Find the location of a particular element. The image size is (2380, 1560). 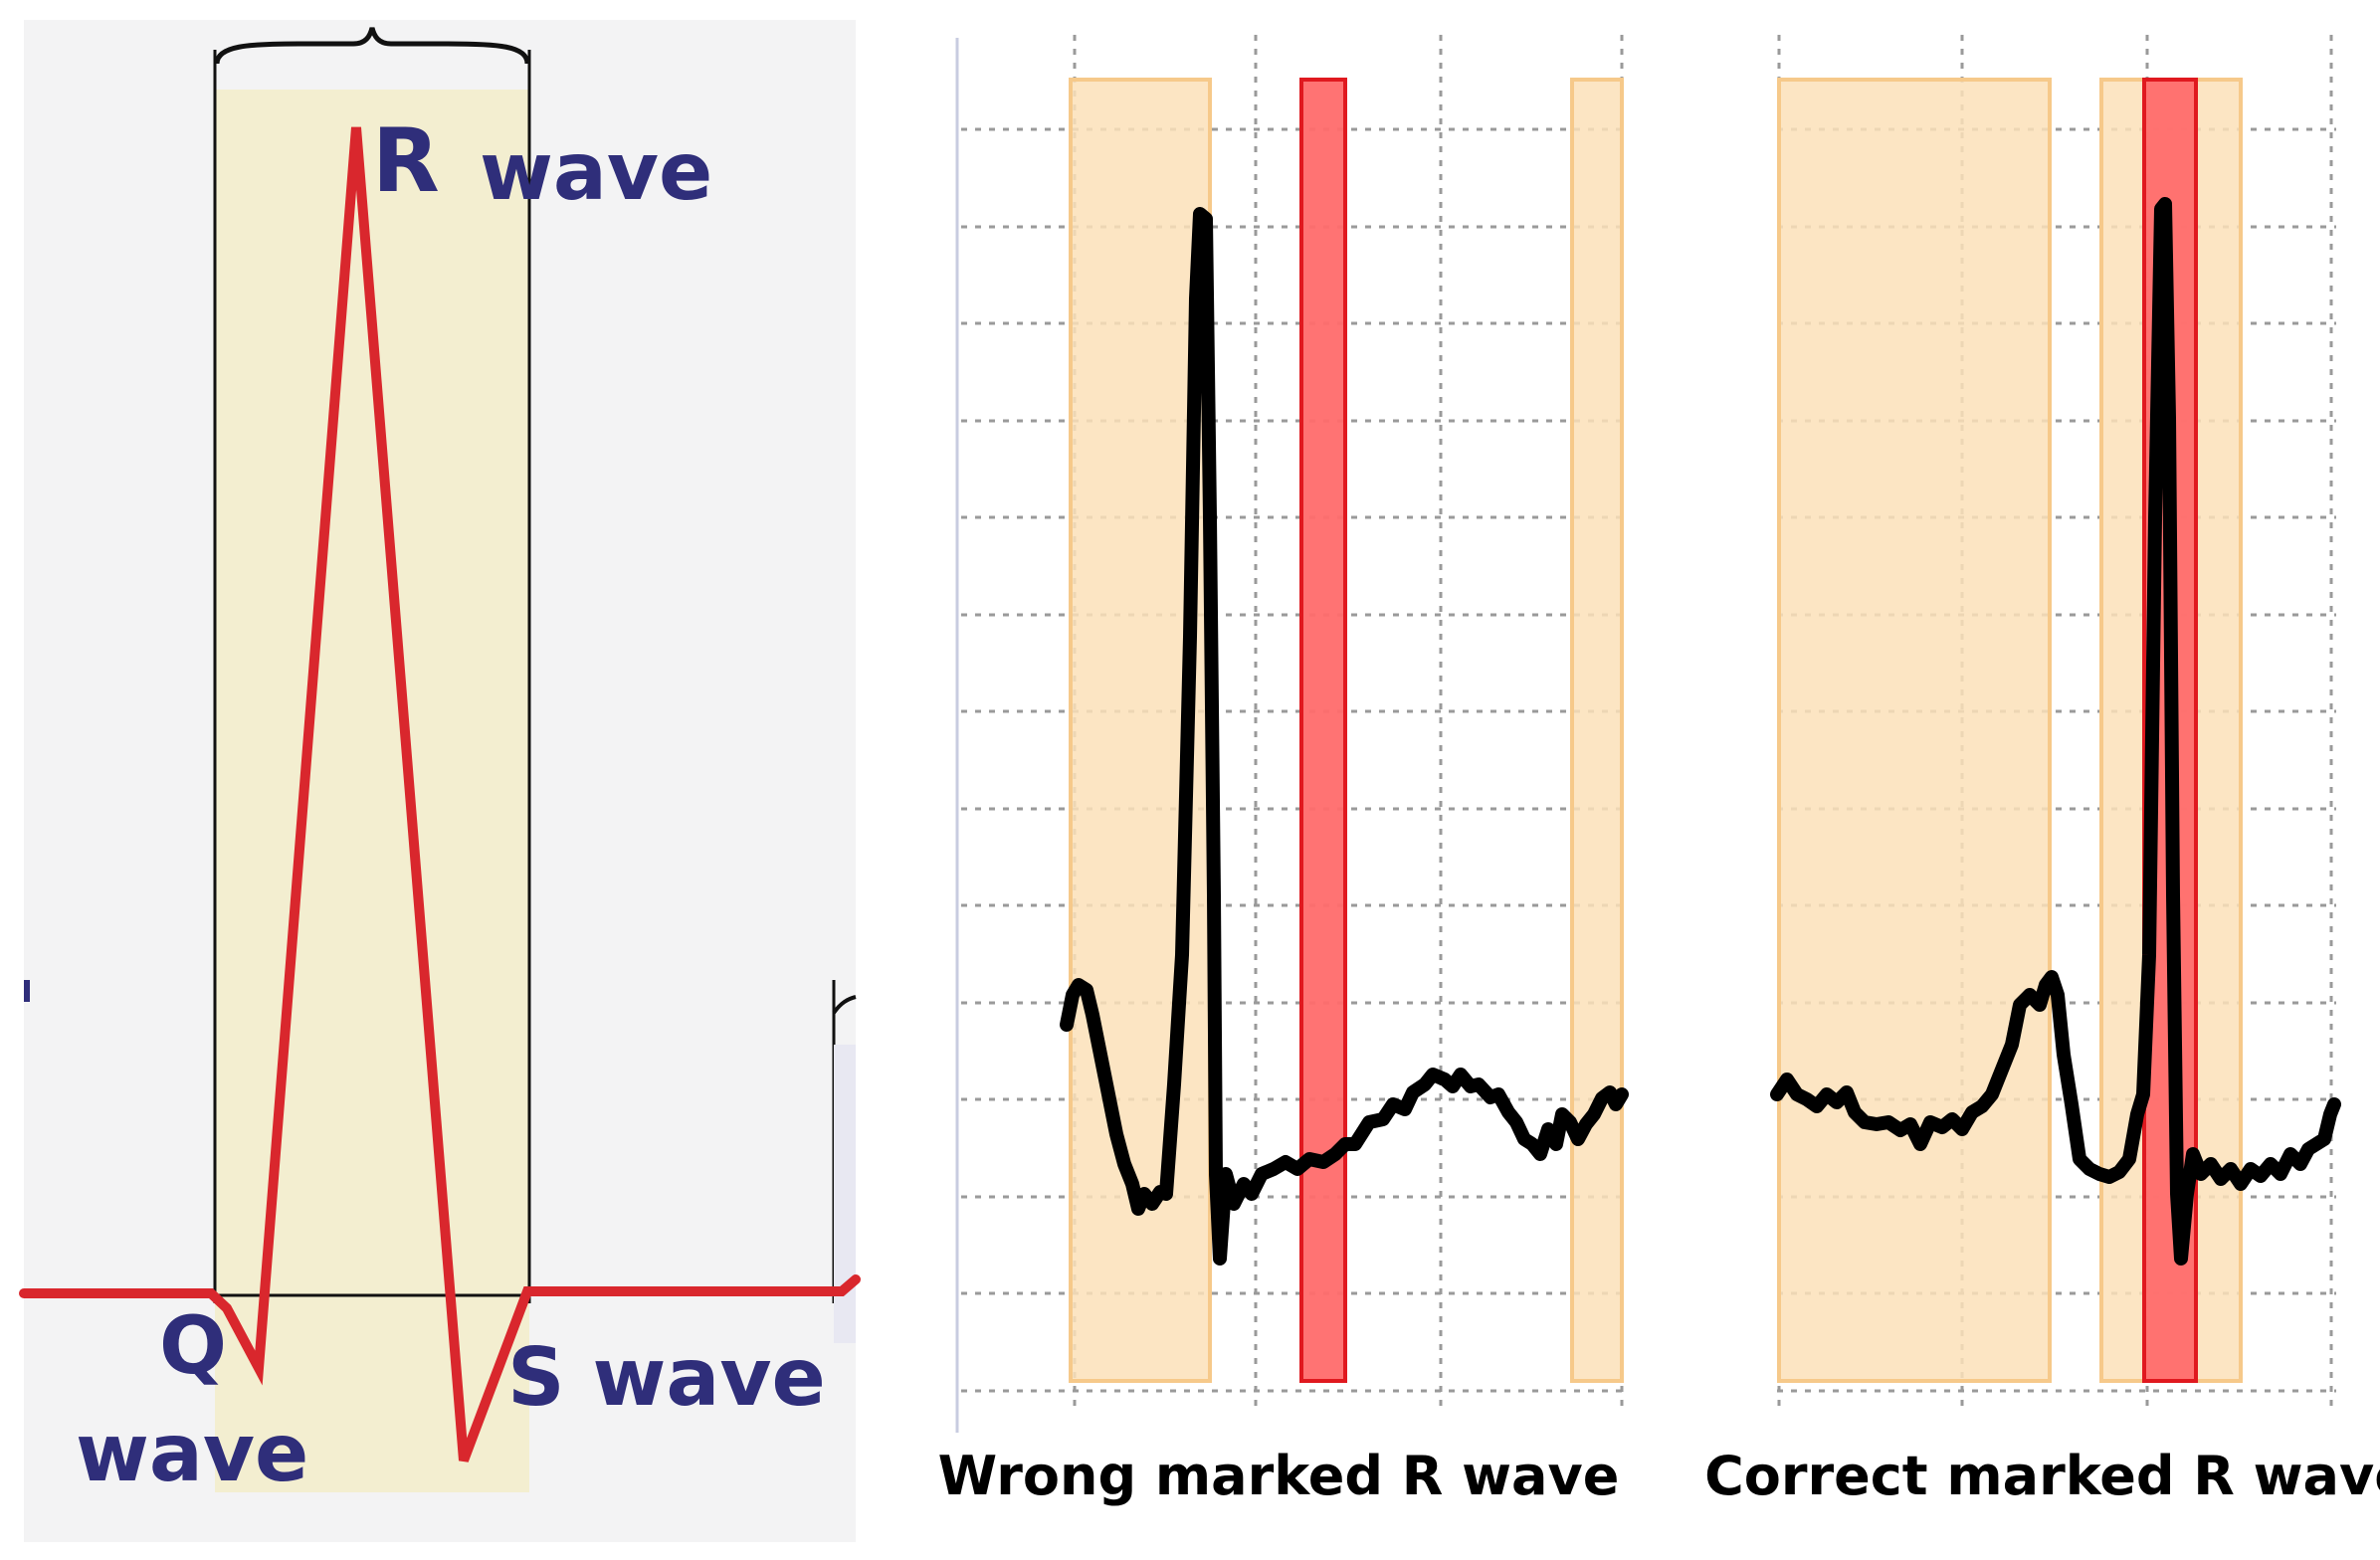

panel-caption: Correct marked R wave is located at coordinates (2042, 1476).